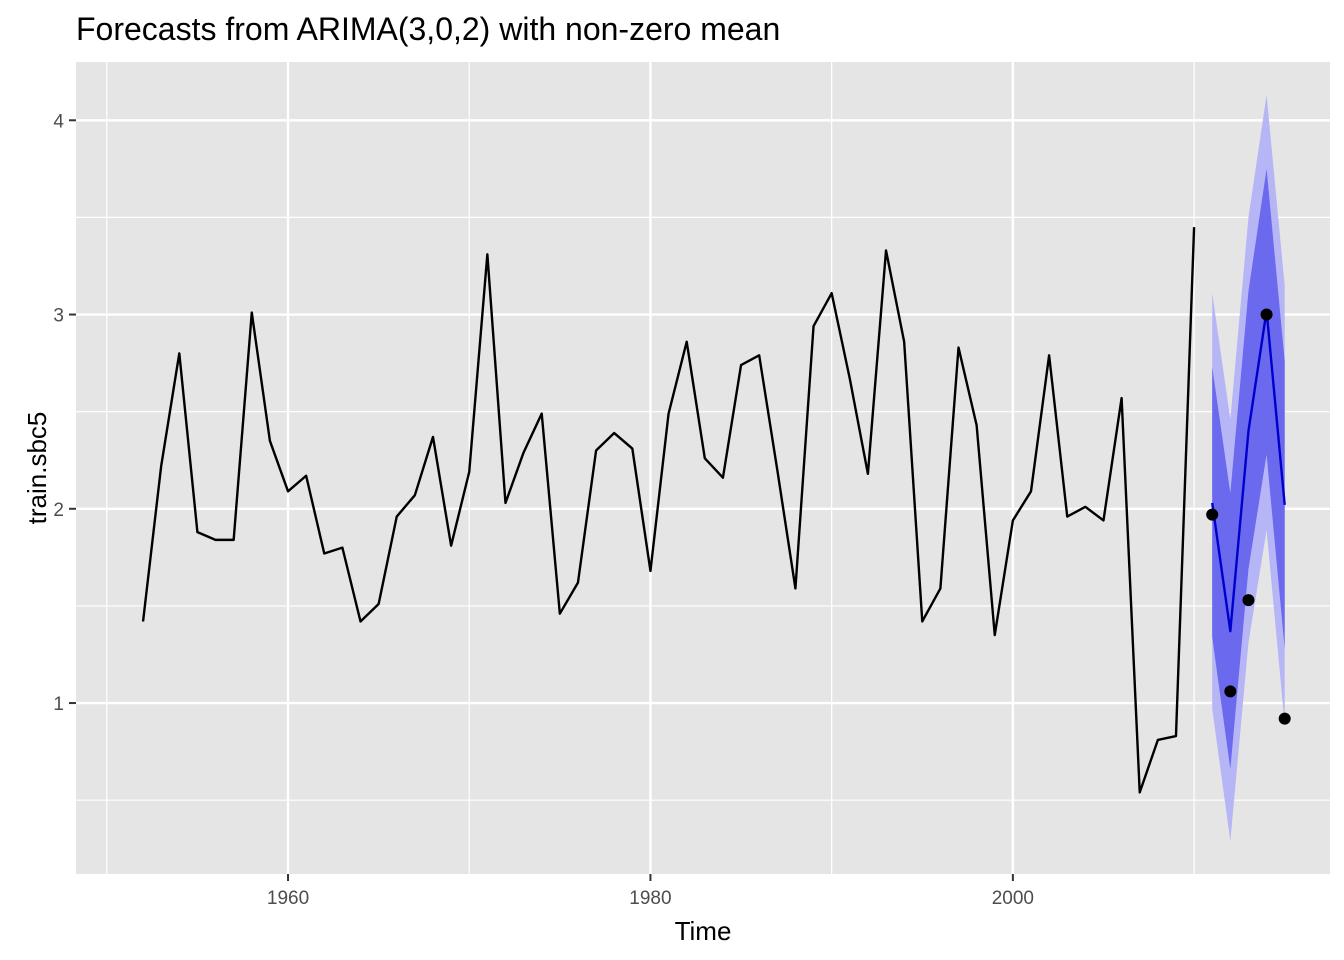 The height and width of the screenshot is (960, 1344). What do you see at coordinates (58, 121) in the screenshot?
I see `y-tick-label: 4` at bounding box center [58, 121].